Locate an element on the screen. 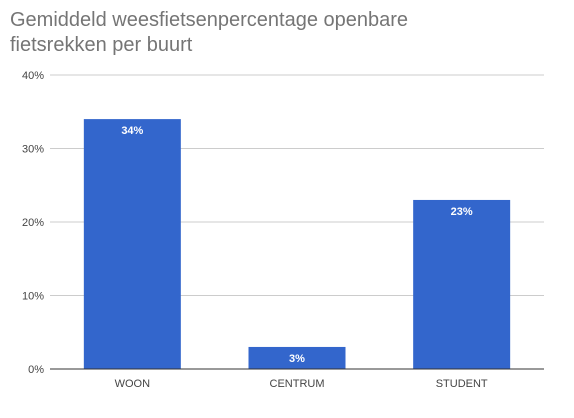 This screenshot has height=418, width=574. y-tick-label: 20% is located at coordinates (33, 223).